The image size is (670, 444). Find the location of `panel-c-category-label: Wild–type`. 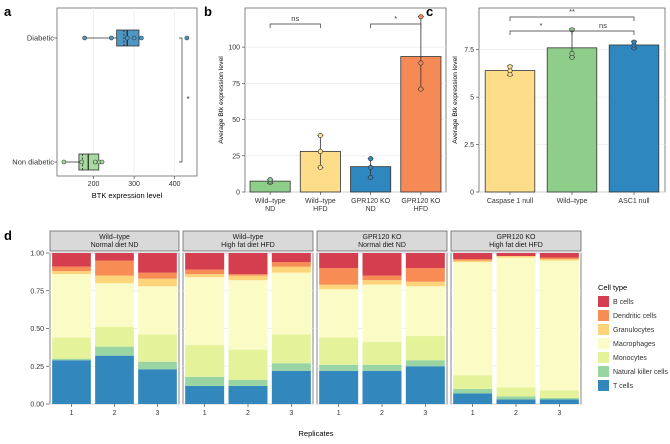

panel-c-category-label: Wild–type is located at coordinates (572, 201).